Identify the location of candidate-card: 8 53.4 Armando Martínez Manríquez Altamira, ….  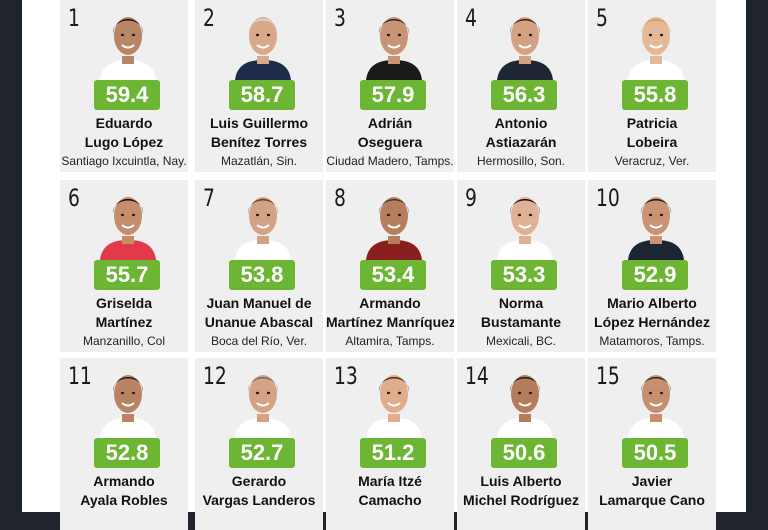
(390, 266).